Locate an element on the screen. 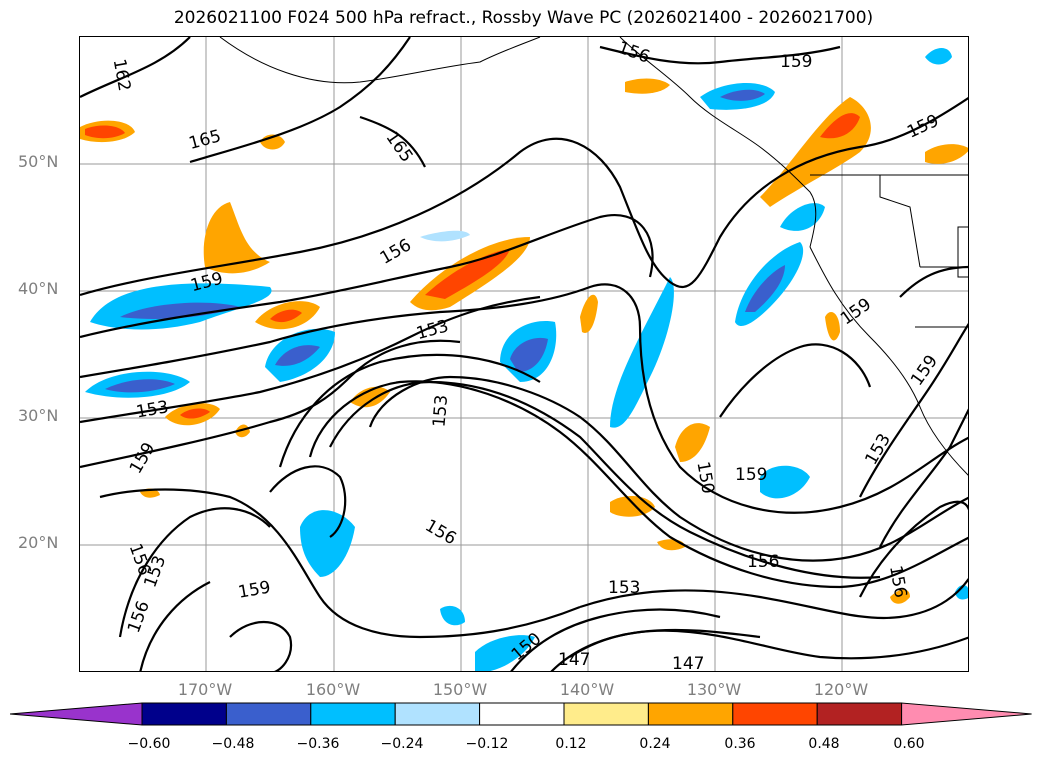  colorbar-tick: −0.12 is located at coordinates (487, 744).